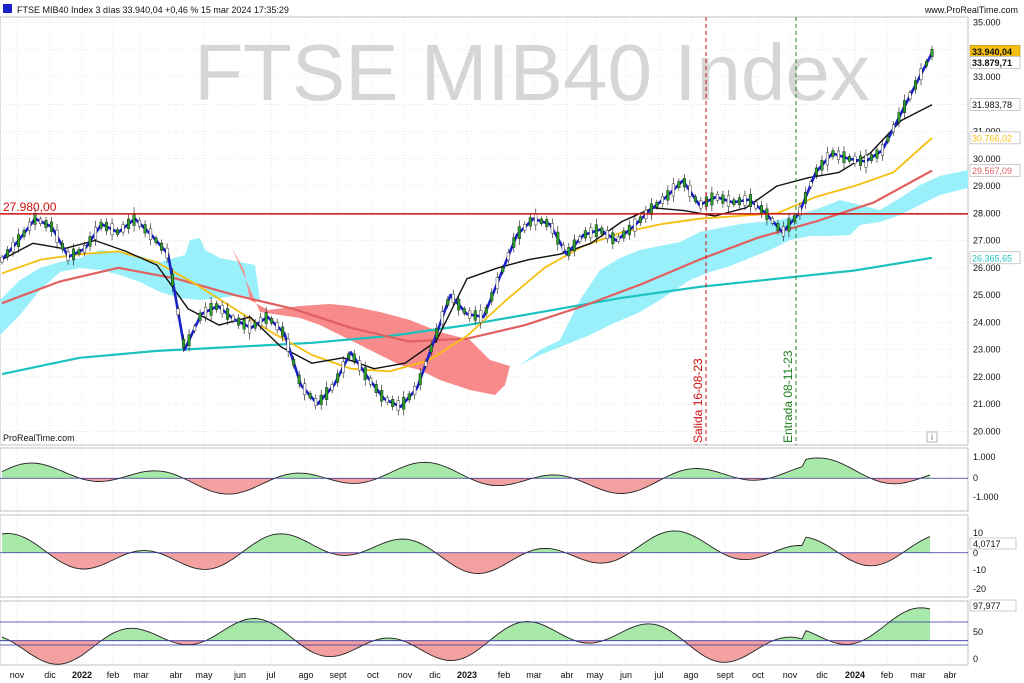  I want to click on osc1-tick: -1.000, so click(986, 497).